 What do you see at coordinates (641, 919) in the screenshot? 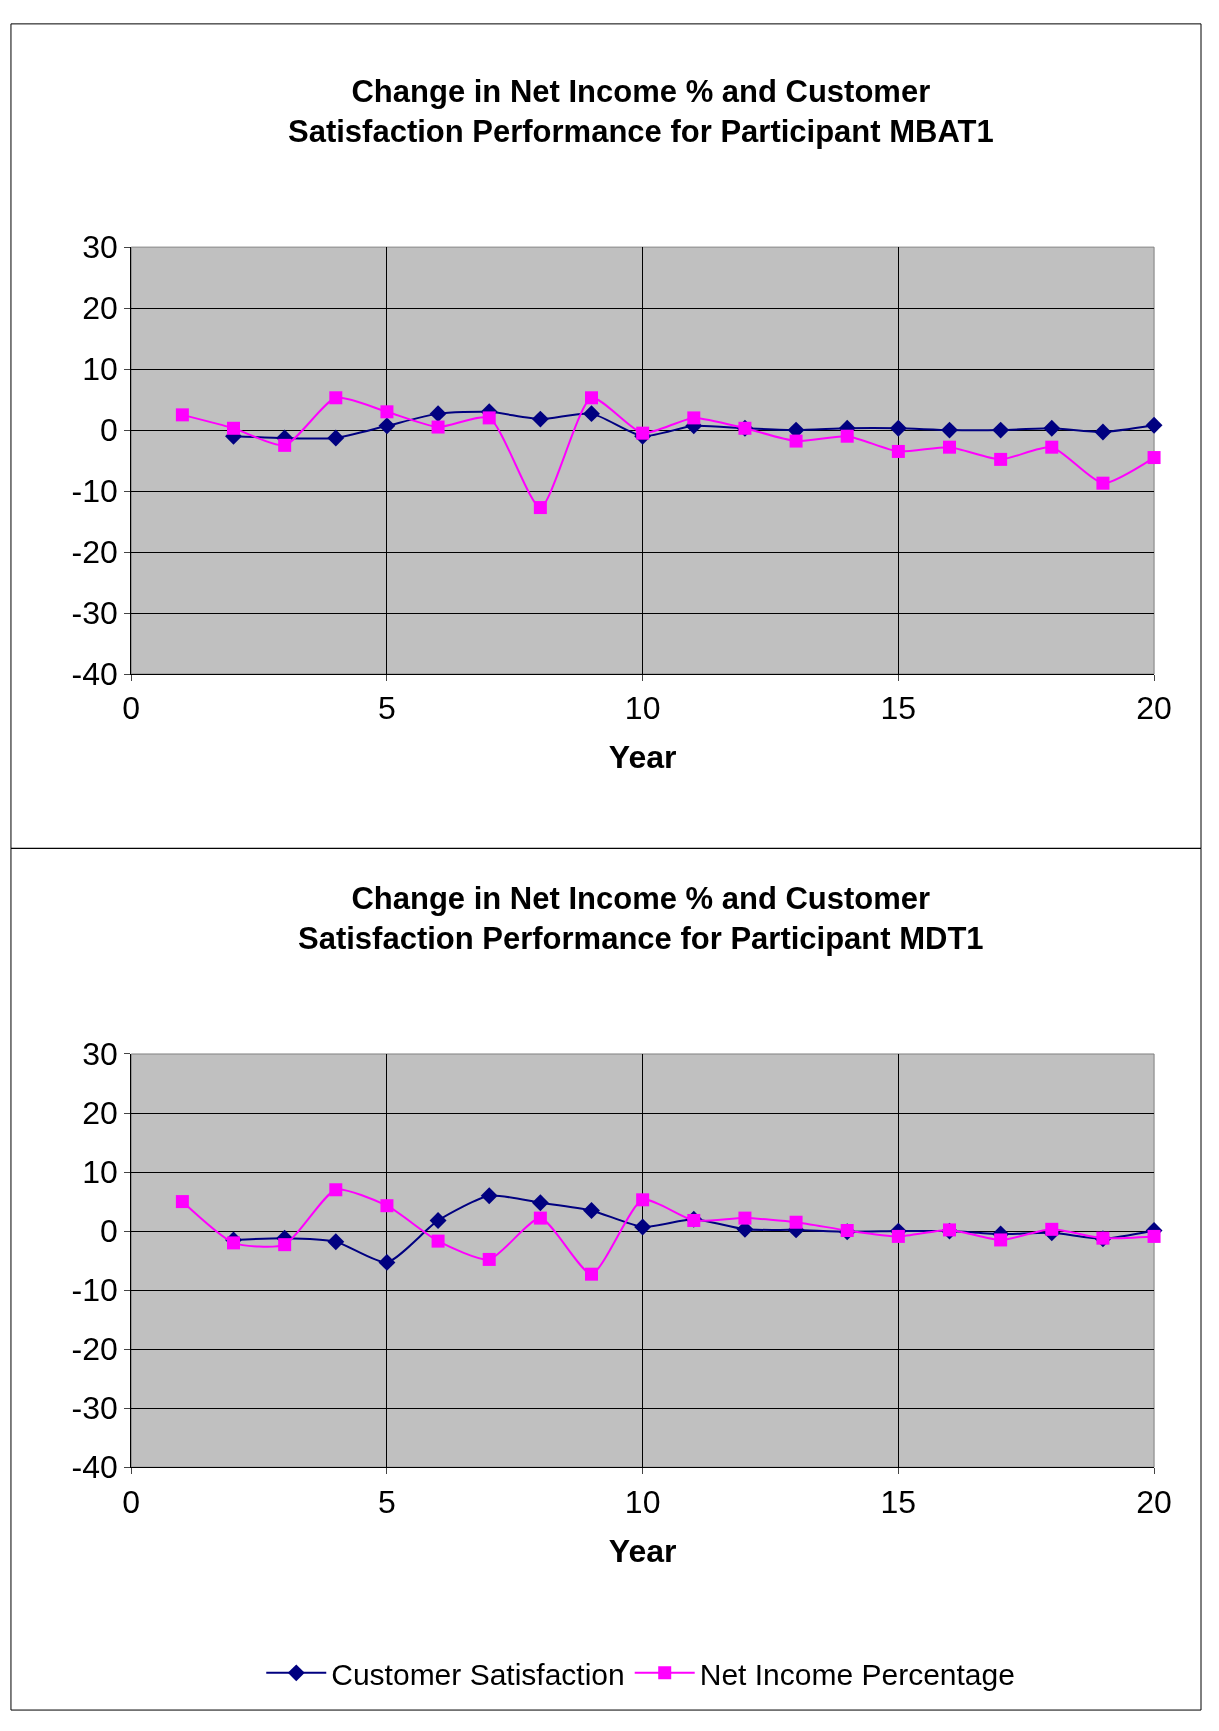
I see `chart-title: Change in Net Income % and Customer Satisfaction Performance for Participant MDT1` at bounding box center [641, 919].